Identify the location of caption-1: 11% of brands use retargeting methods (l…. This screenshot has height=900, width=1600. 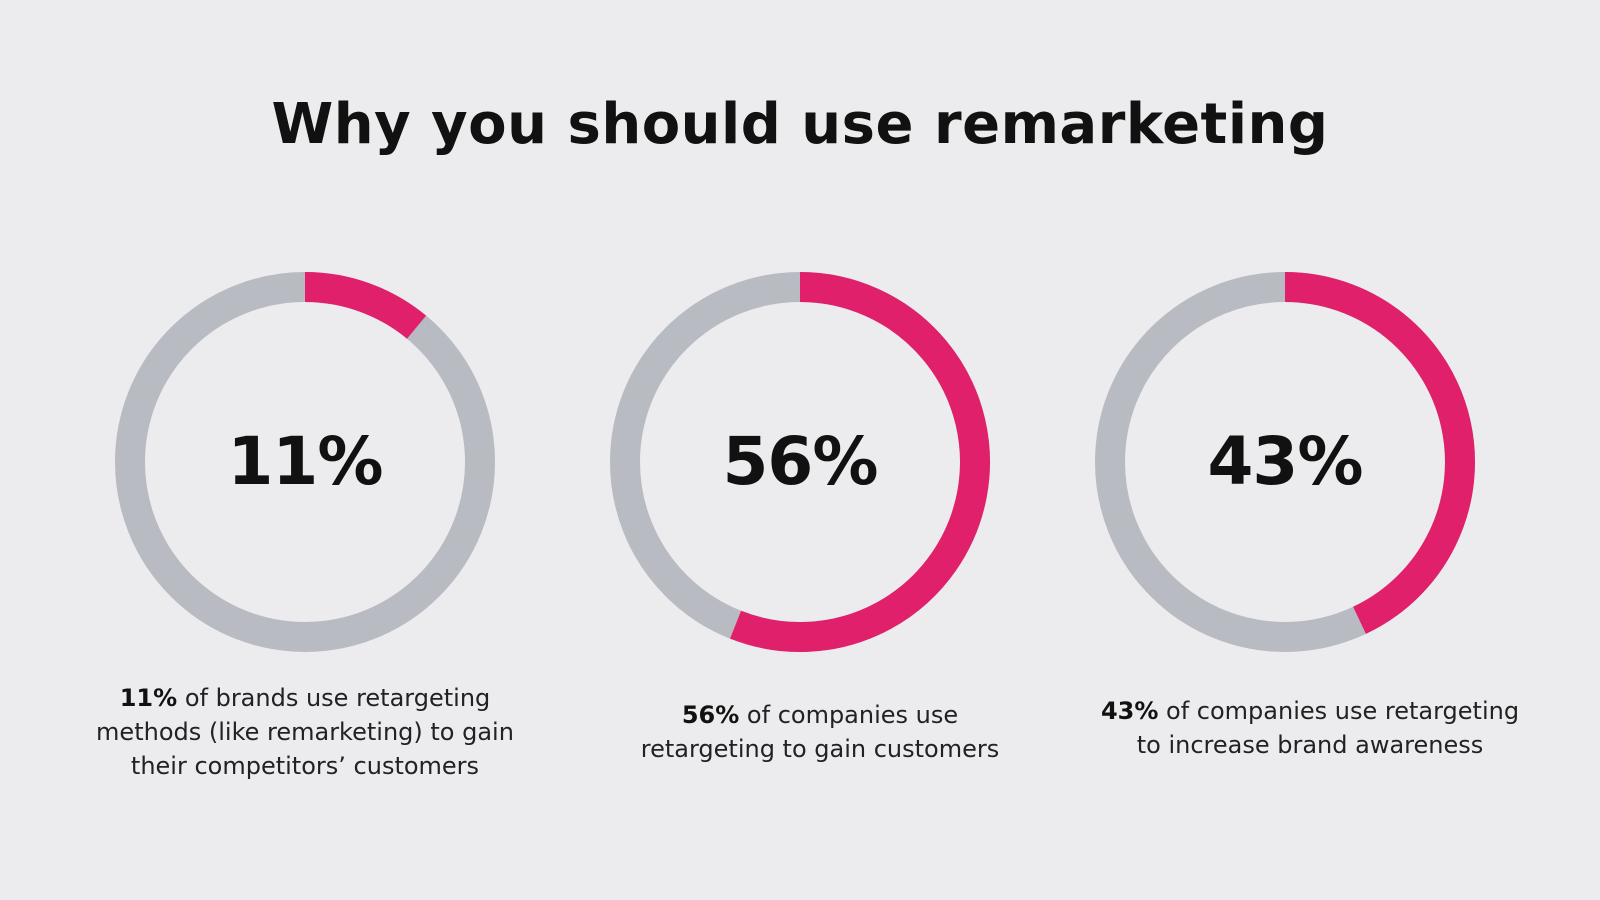
(305, 732).